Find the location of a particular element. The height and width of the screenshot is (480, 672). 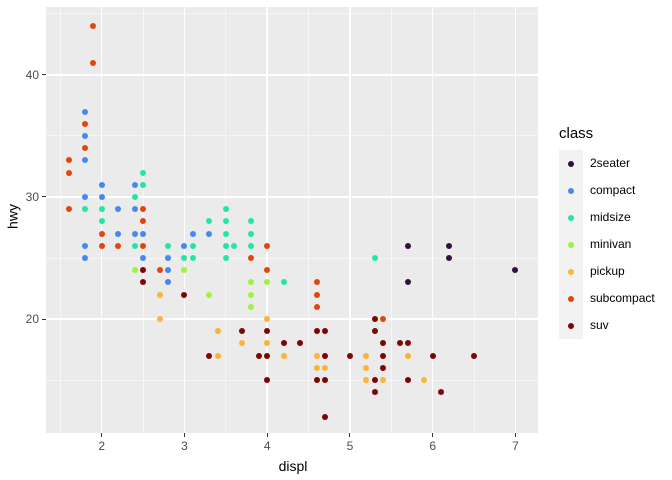

legend-item-midsize: midsize is located at coordinates (595, 217).